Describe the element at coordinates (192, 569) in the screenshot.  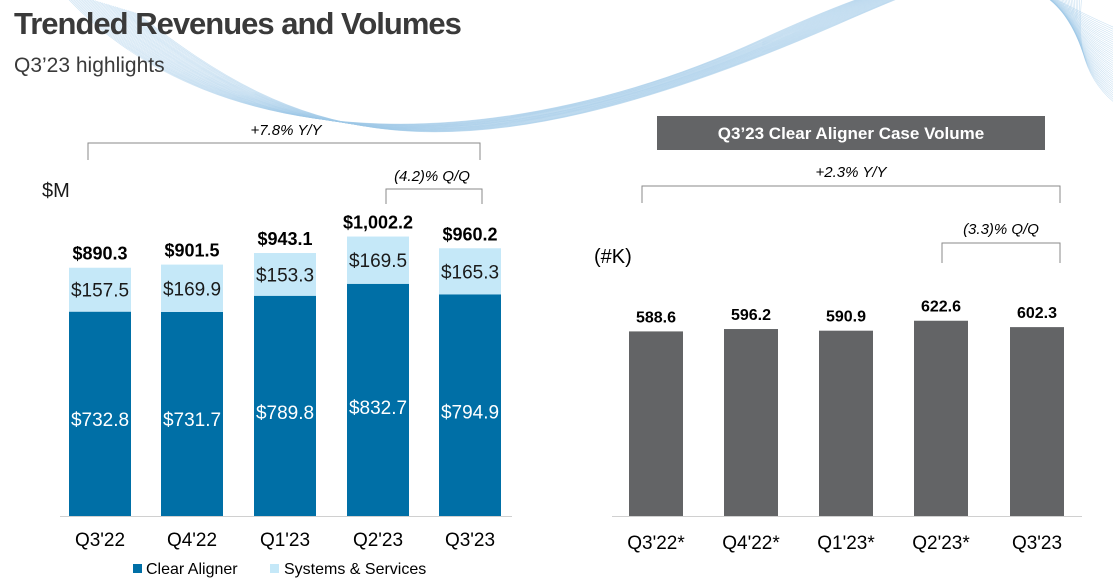
I see `legend-label-clear-aligner: Clear Aligner` at that location.